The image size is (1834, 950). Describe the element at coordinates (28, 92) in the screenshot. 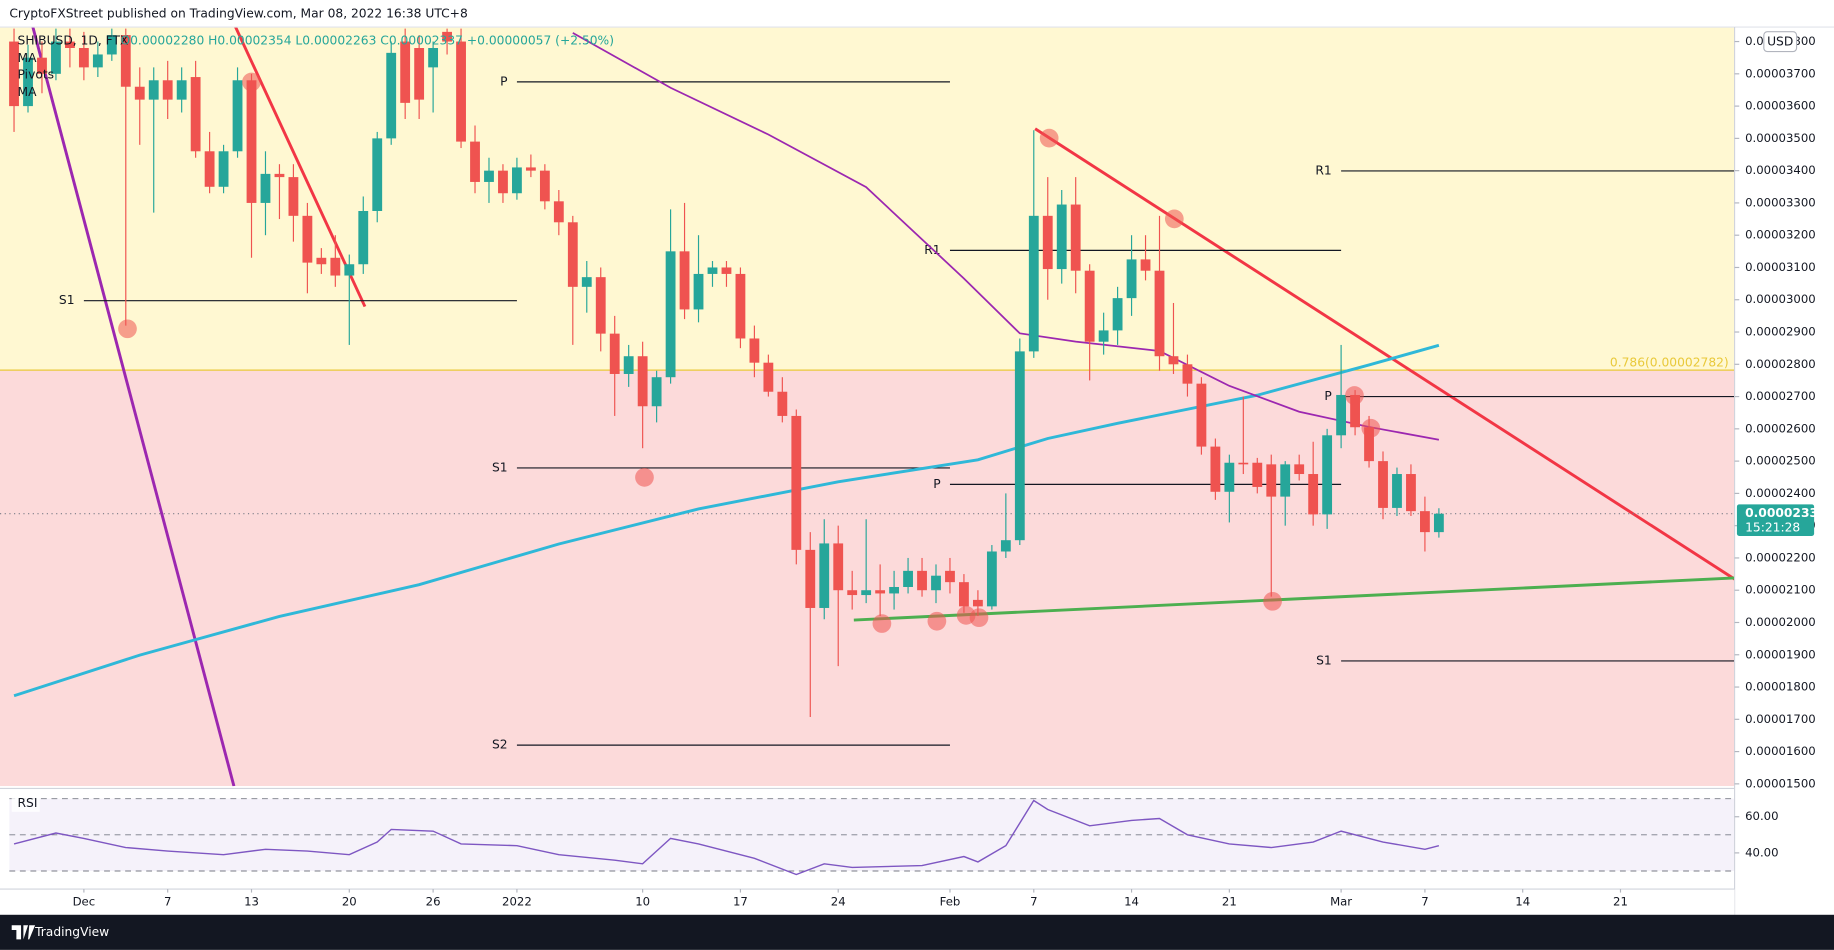

I see `indicator-legend: MA` at that location.